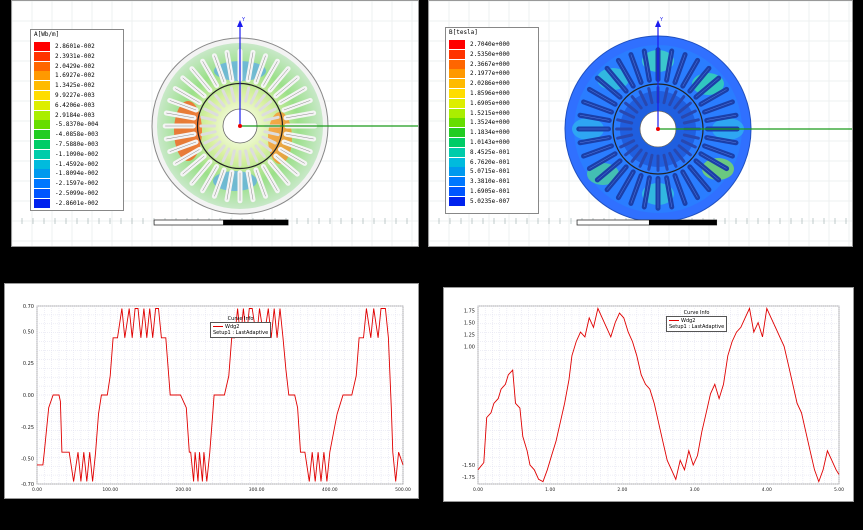 The width and height of the screenshot is (863, 530). Describe the element at coordinates (463, 32) in the screenshot. I see `tesla-legend-title: B[tesla]` at that location.